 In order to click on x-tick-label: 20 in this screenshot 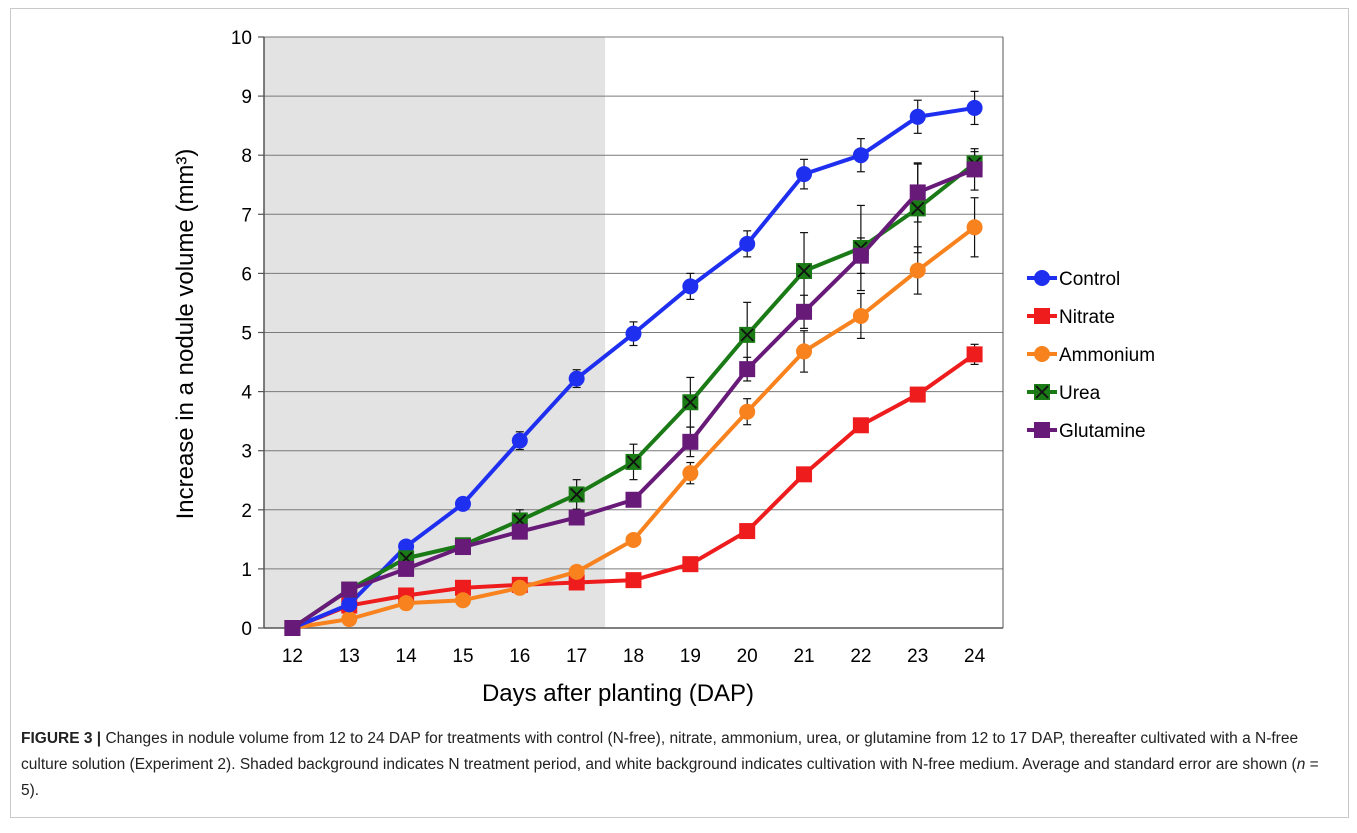, I will do `click(747, 656)`.